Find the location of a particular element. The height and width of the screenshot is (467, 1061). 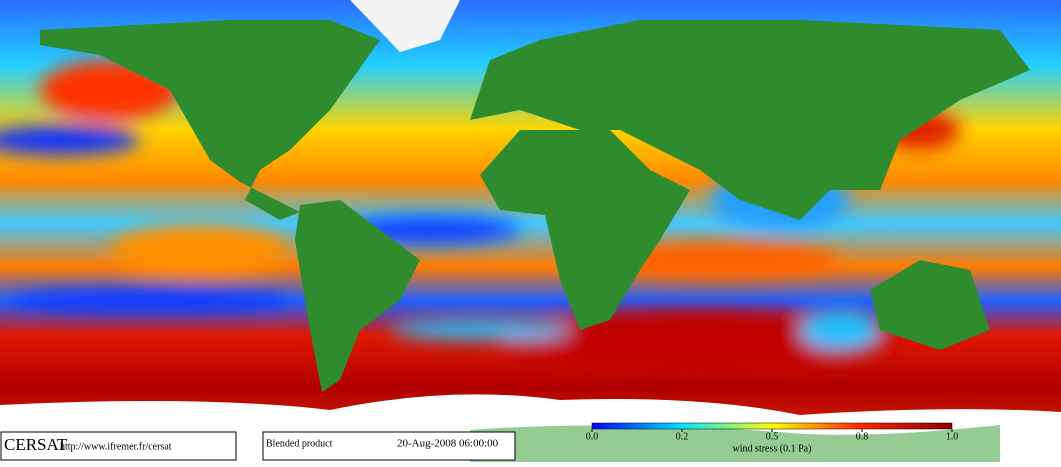

colorbar is located at coordinates (772, 426).